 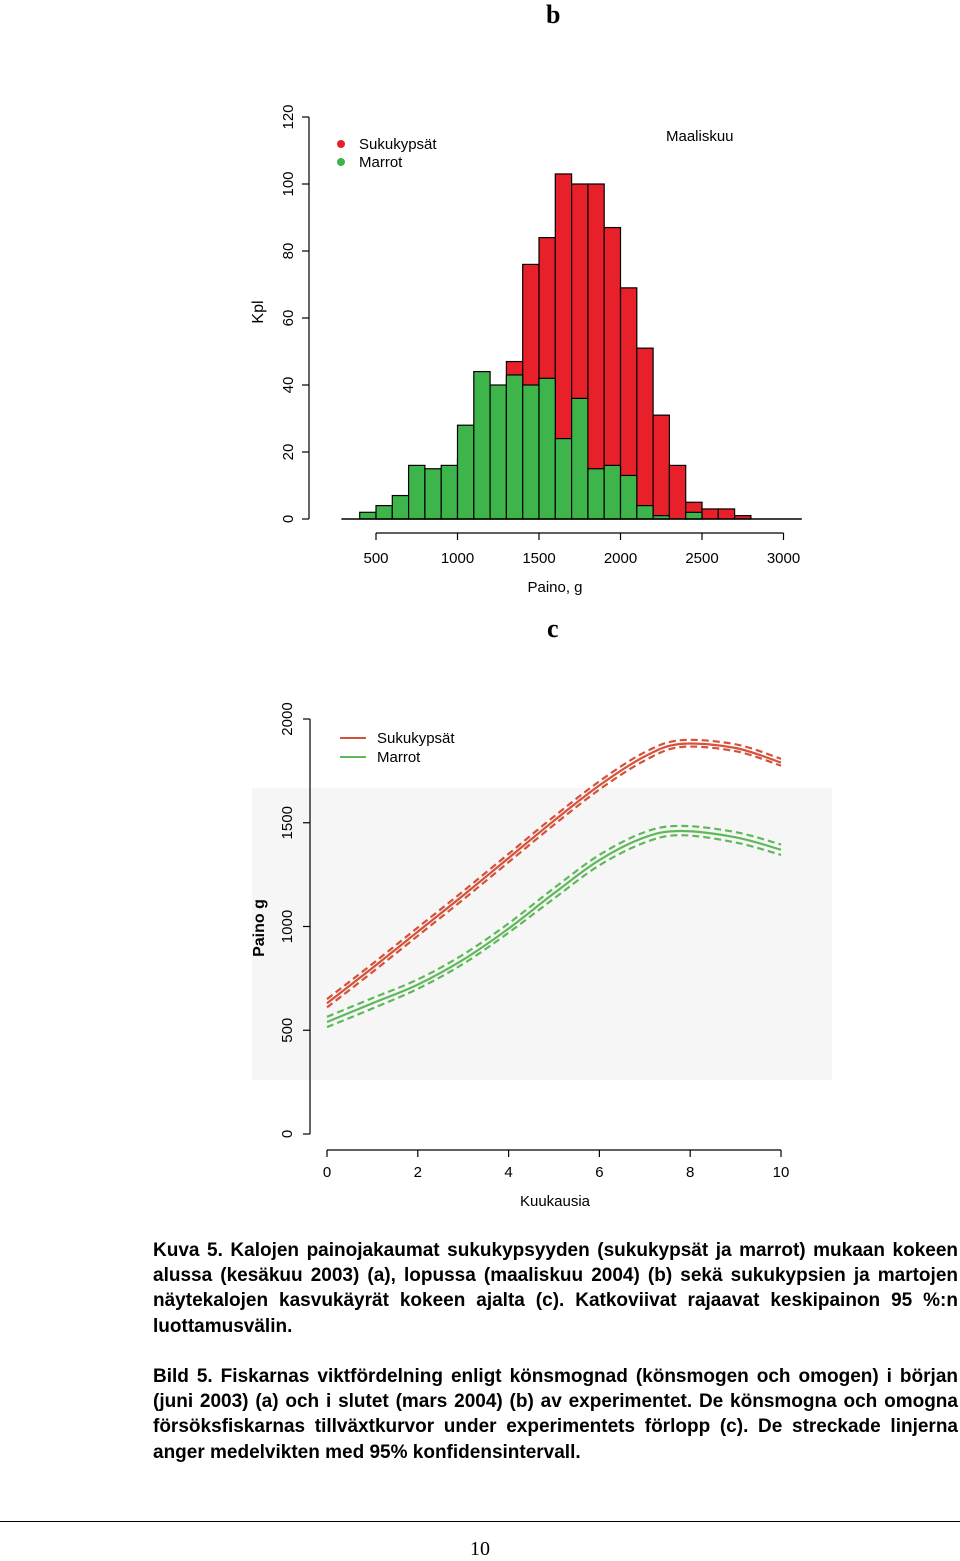 I want to click on x-tick-label: 1500, so click(x=538, y=558).